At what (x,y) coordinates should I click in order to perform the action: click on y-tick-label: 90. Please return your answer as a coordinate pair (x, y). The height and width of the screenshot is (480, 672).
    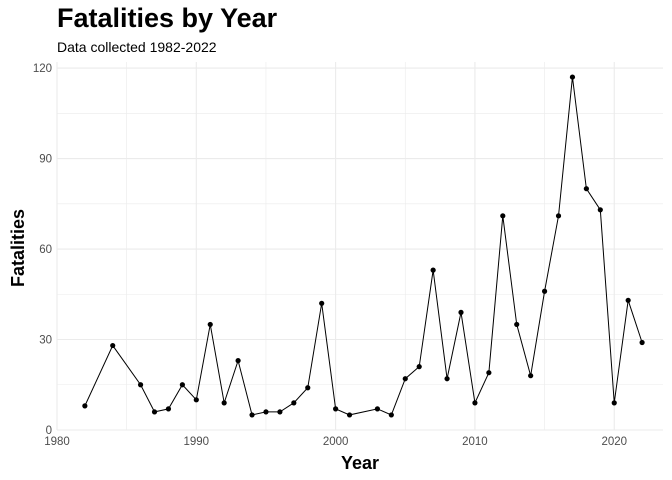
    Looking at the image, I should click on (45, 160).